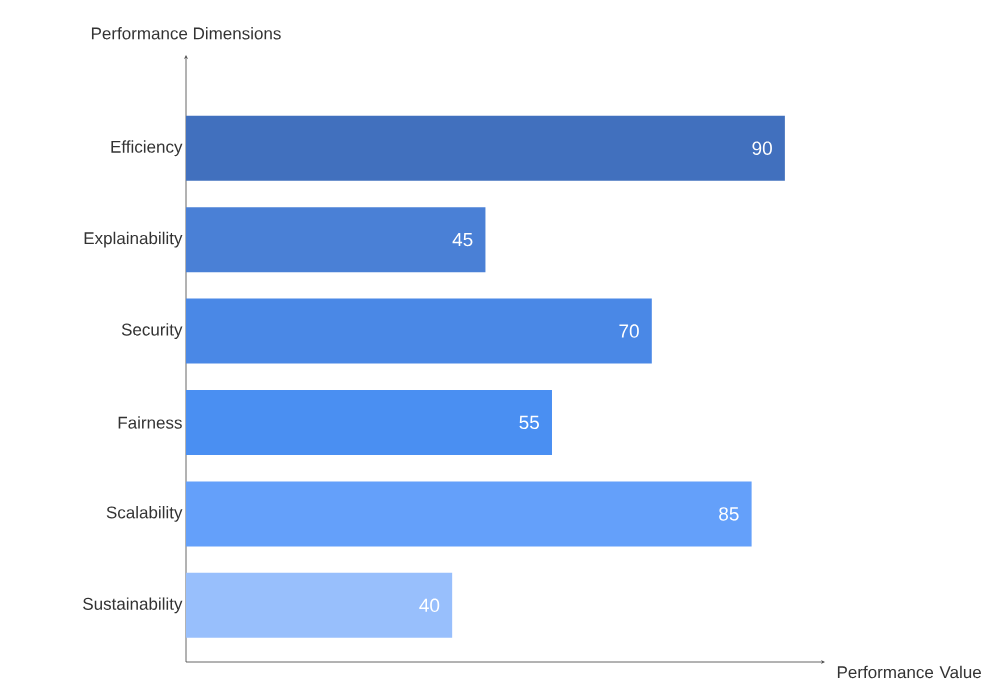 The image size is (1001, 693). I want to click on x-axis-title: Performance Value, so click(909, 672).